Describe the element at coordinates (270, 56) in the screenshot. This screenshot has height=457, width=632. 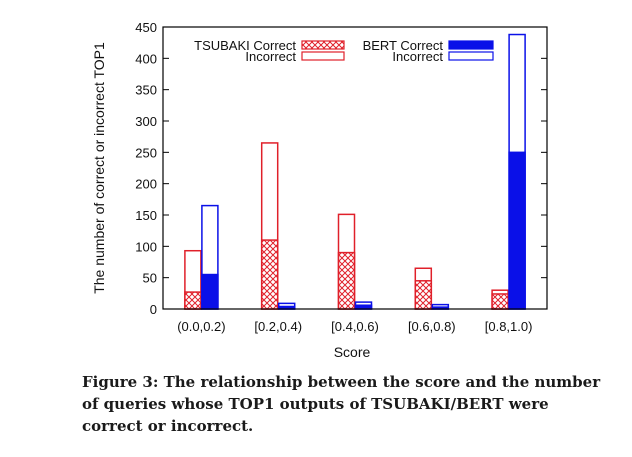
I see `legend-tsubaki-incorrect-label: Incorrect` at that location.